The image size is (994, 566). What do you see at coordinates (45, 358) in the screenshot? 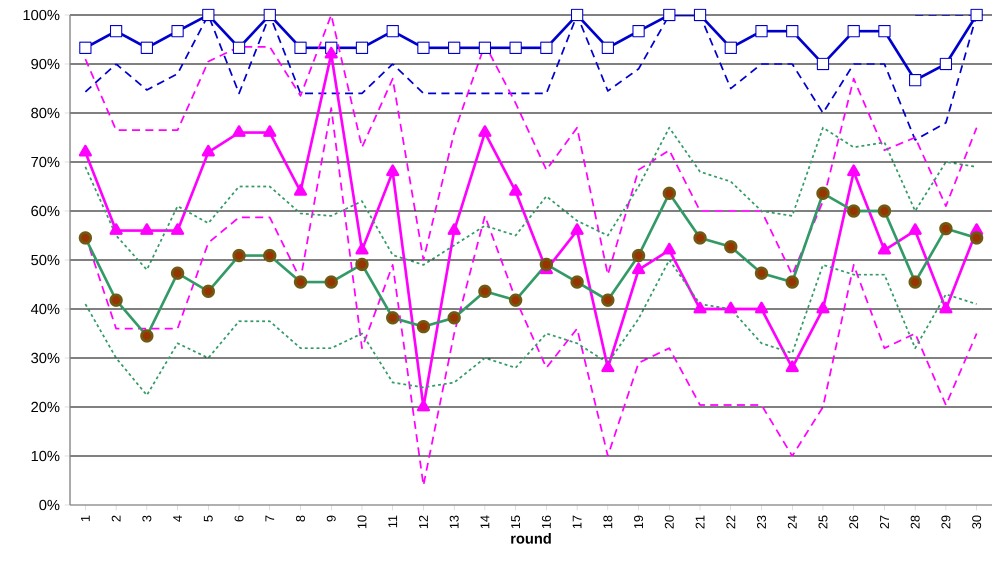
I see `y-tick-label: 30%` at bounding box center [45, 358].